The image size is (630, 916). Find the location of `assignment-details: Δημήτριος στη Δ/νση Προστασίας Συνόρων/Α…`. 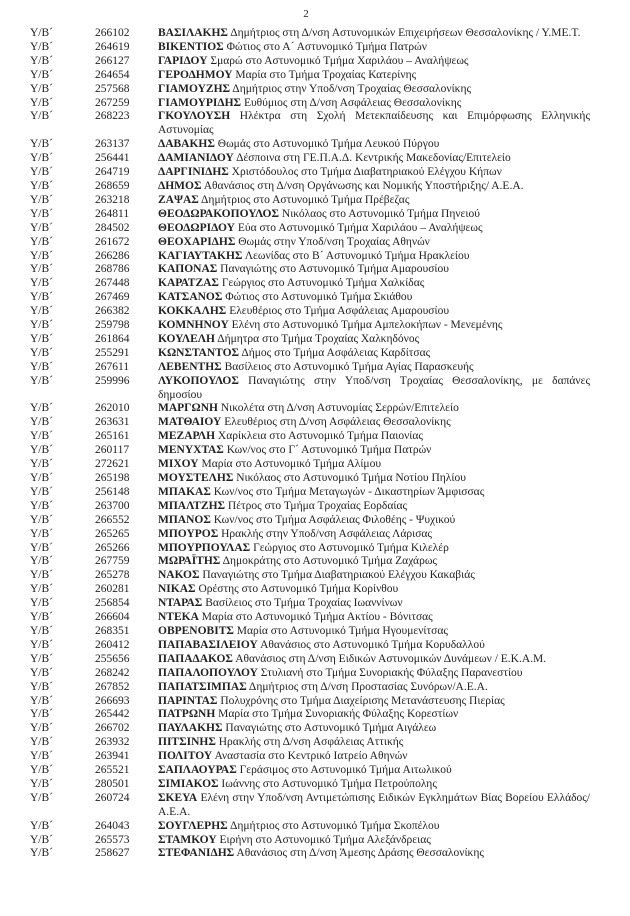

assignment-details: Δημήτριος στη Δ/νση Προστασίας Συνόρων/Α… is located at coordinates (368, 686).